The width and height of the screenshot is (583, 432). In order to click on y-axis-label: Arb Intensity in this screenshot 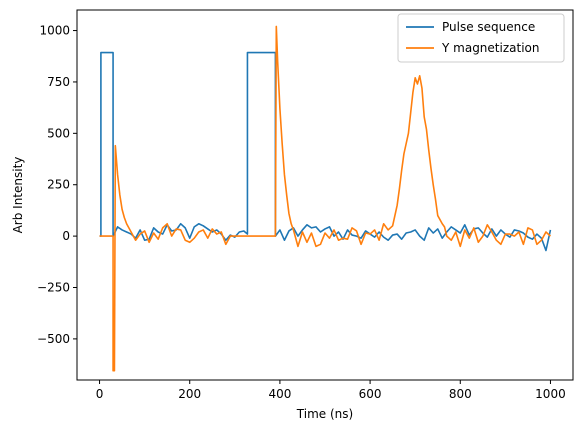, I will do `click(18, 195)`.